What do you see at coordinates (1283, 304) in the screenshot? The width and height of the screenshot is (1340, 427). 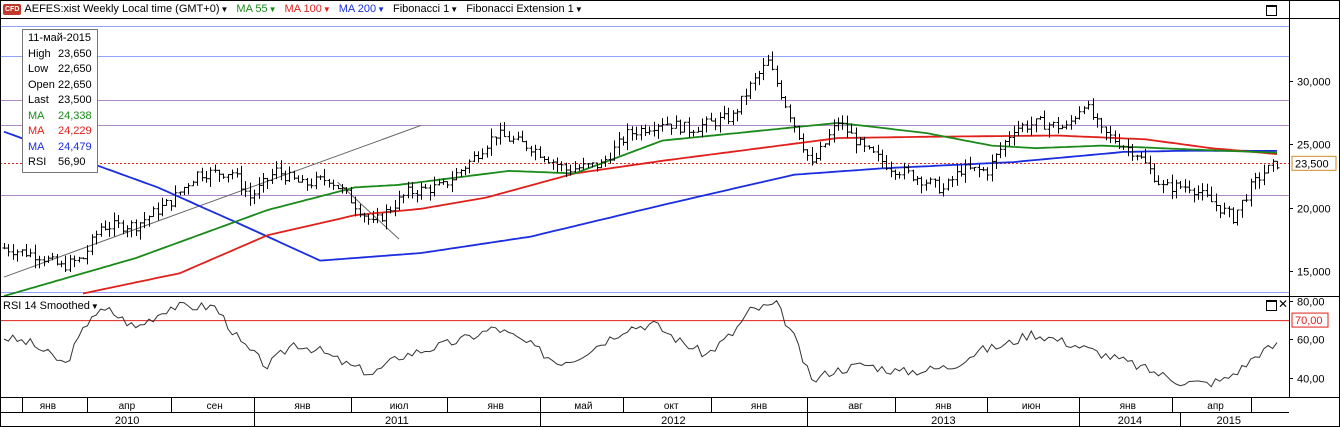 I see `close-panel-icon: ✕` at bounding box center [1283, 304].